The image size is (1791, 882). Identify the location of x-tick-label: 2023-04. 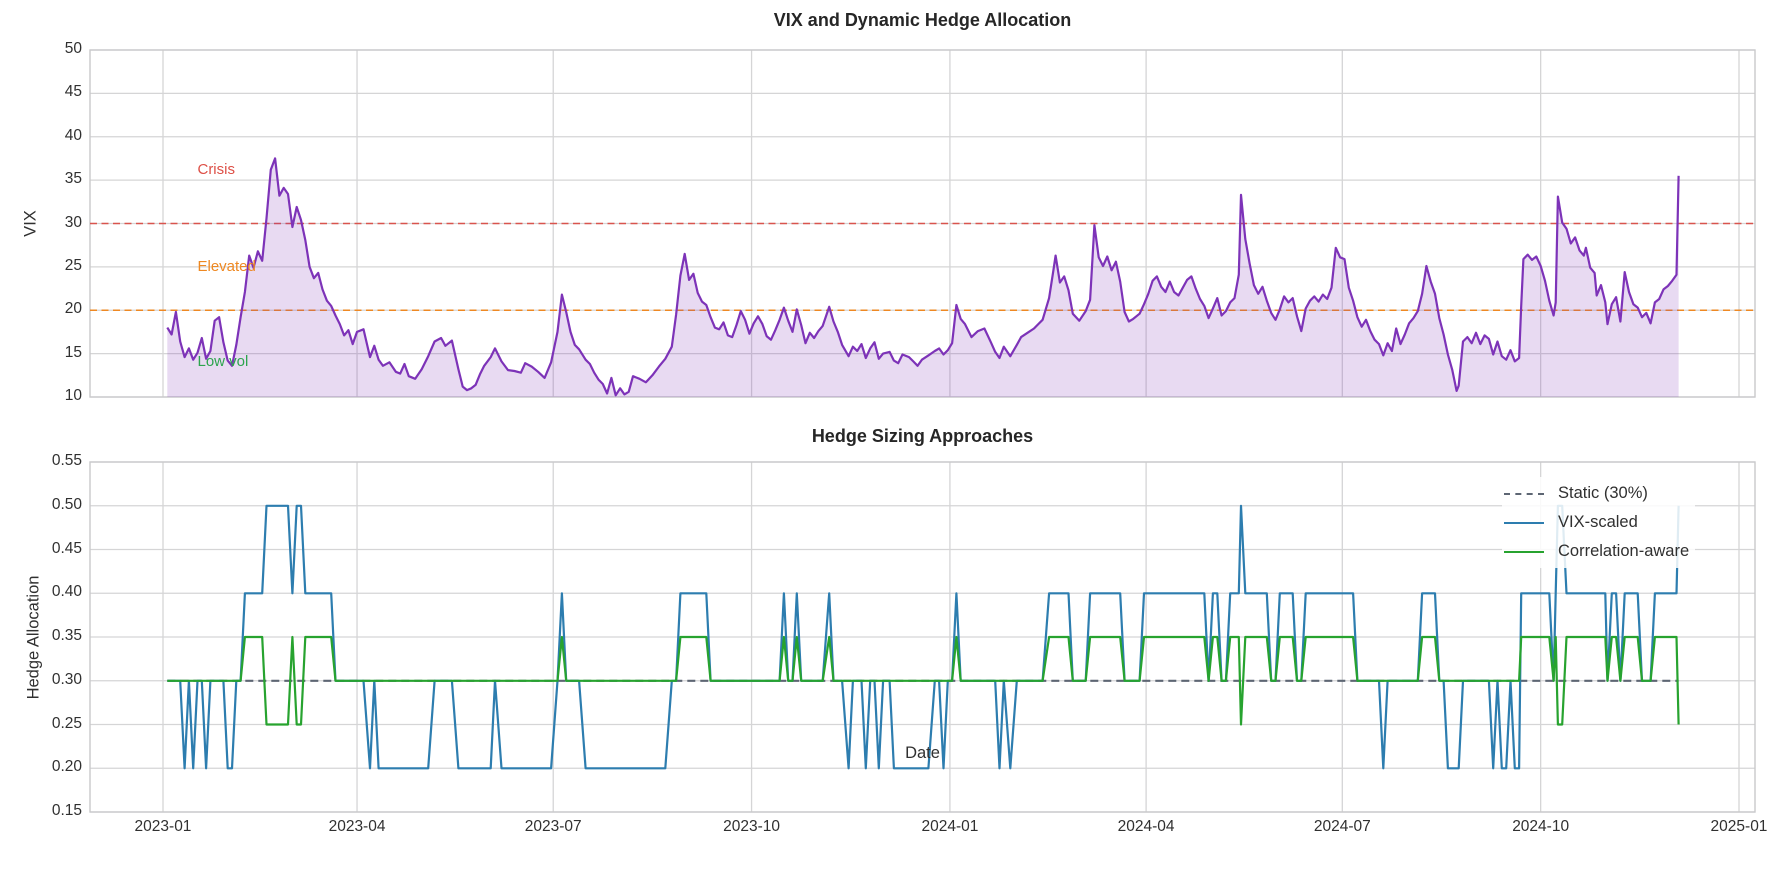
(357, 826).